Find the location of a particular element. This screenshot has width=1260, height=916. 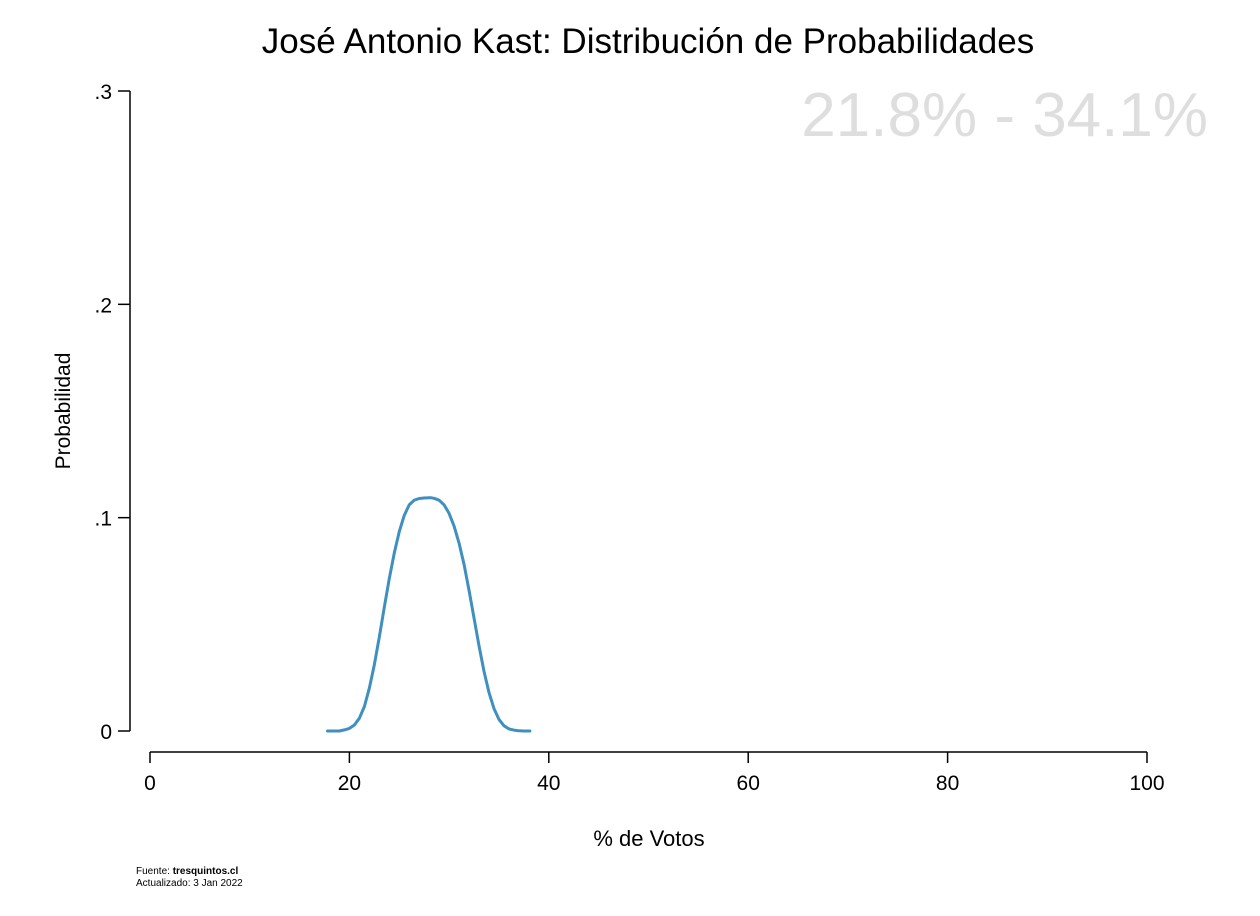

y-tick-label: .3 is located at coordinates (103, 92).